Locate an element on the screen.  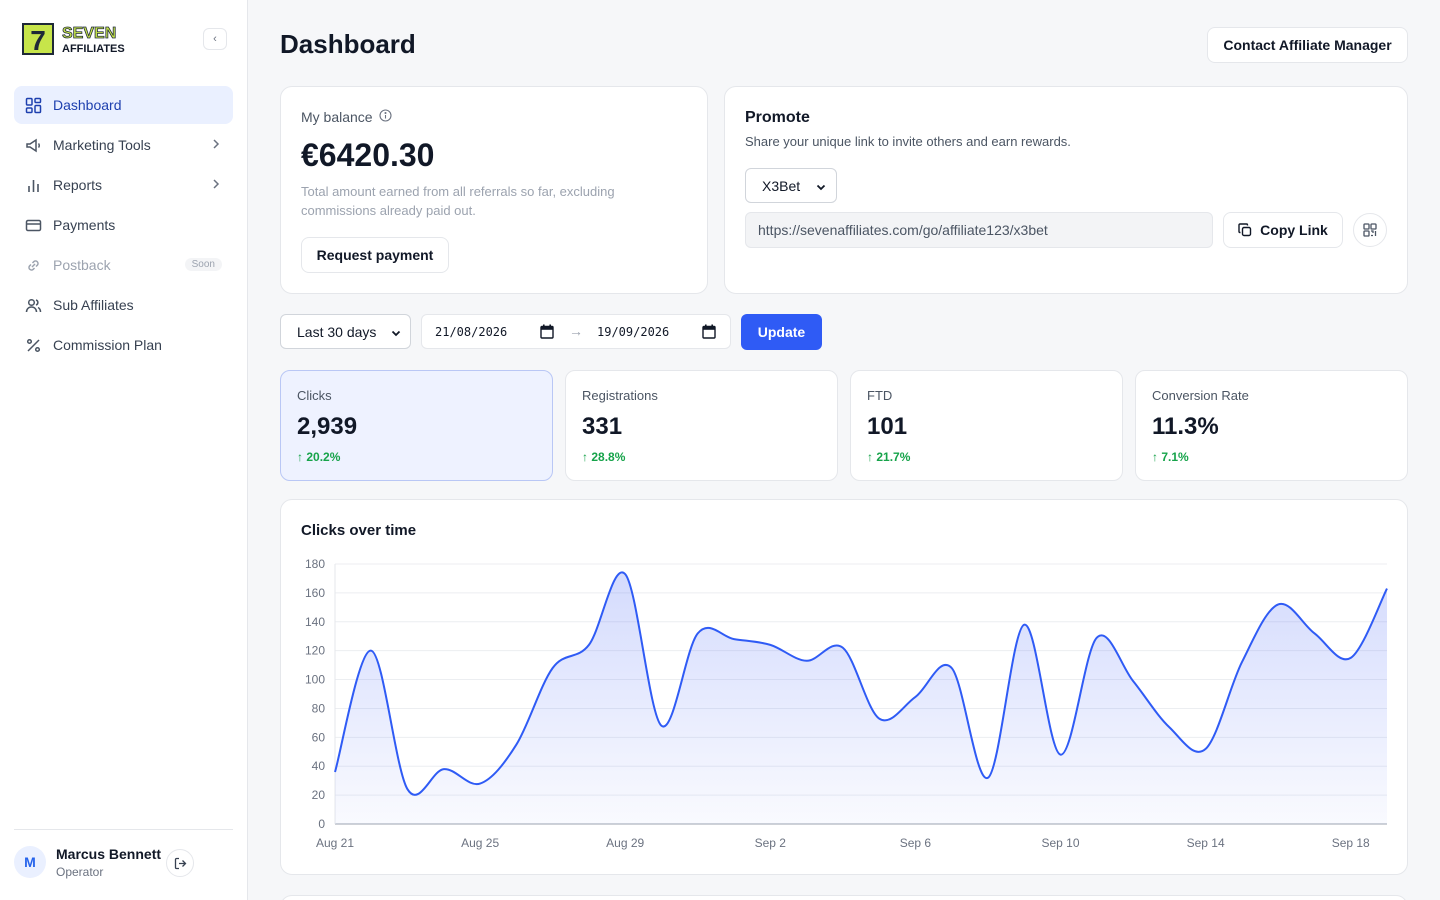
copy-link-button: Copy Link is located at coordinates (1283, 230).